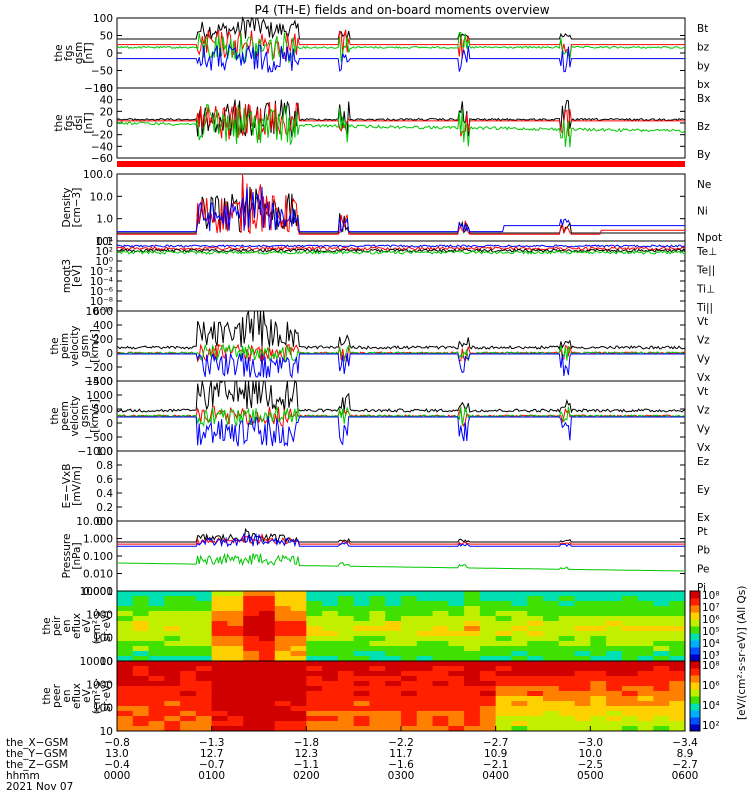  What do you see at coordinates (306, 776) in the screenshot?
I see `xtick-time: 0200` at bounding box center [306, 776].